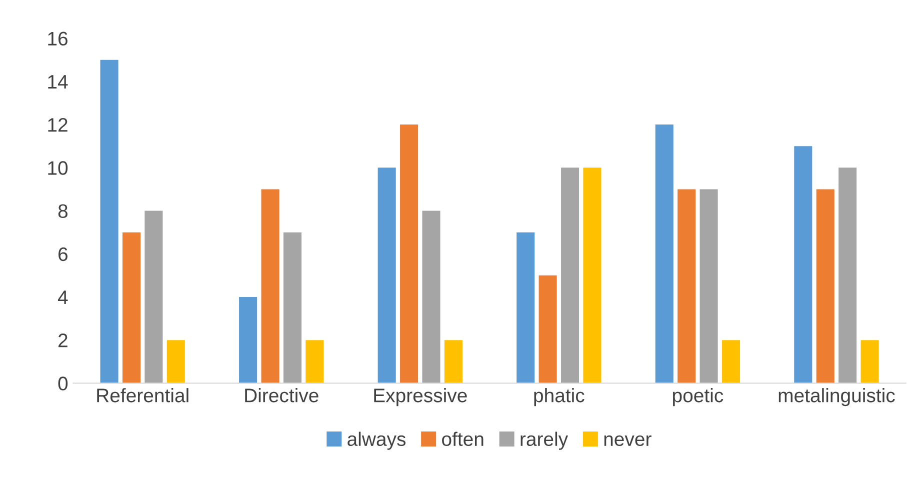 The image size is (915, 479). I want to click on x-tick-label: poetic, so click(698, 397).